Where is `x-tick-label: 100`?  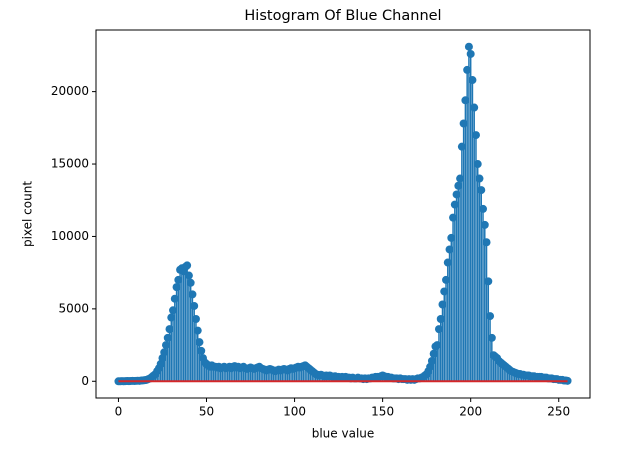 x-tick-label: 100 is located at coordinates (294, 412).